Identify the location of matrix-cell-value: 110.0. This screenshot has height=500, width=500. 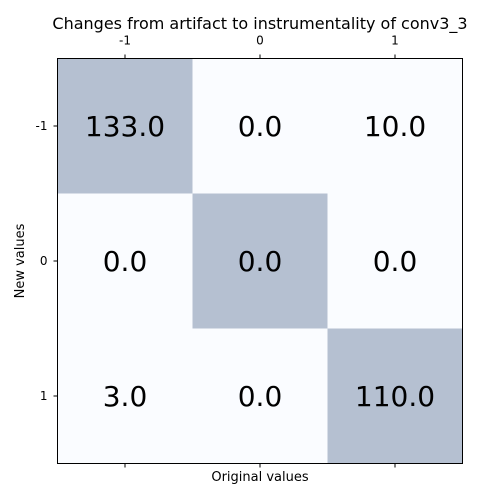
(395, 396).